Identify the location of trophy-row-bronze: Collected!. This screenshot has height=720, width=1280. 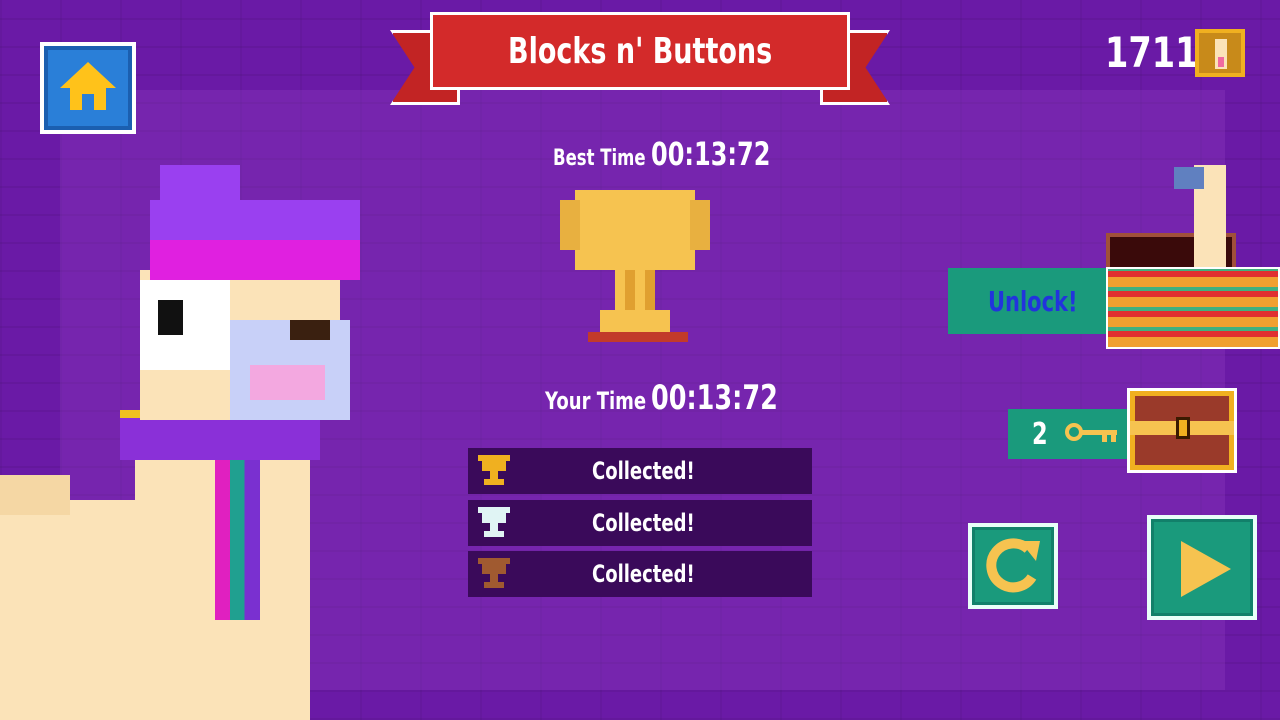
(640, 574).